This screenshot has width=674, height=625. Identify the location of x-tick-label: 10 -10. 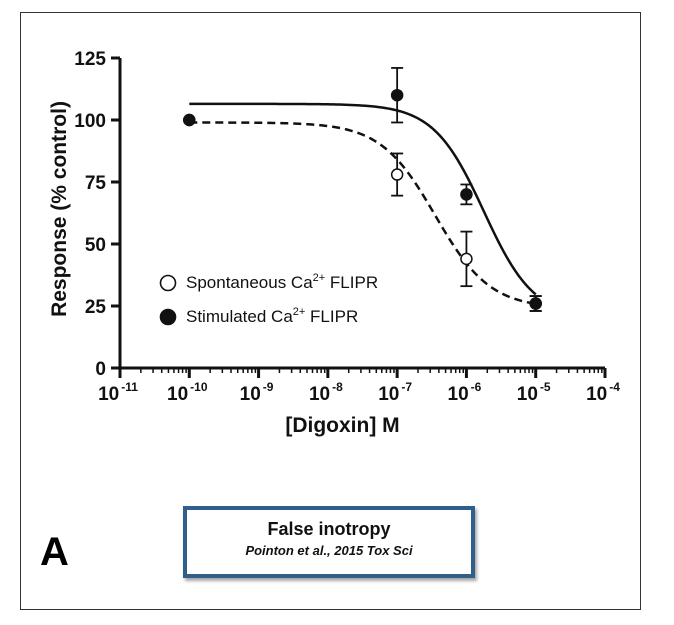
(187, 392).